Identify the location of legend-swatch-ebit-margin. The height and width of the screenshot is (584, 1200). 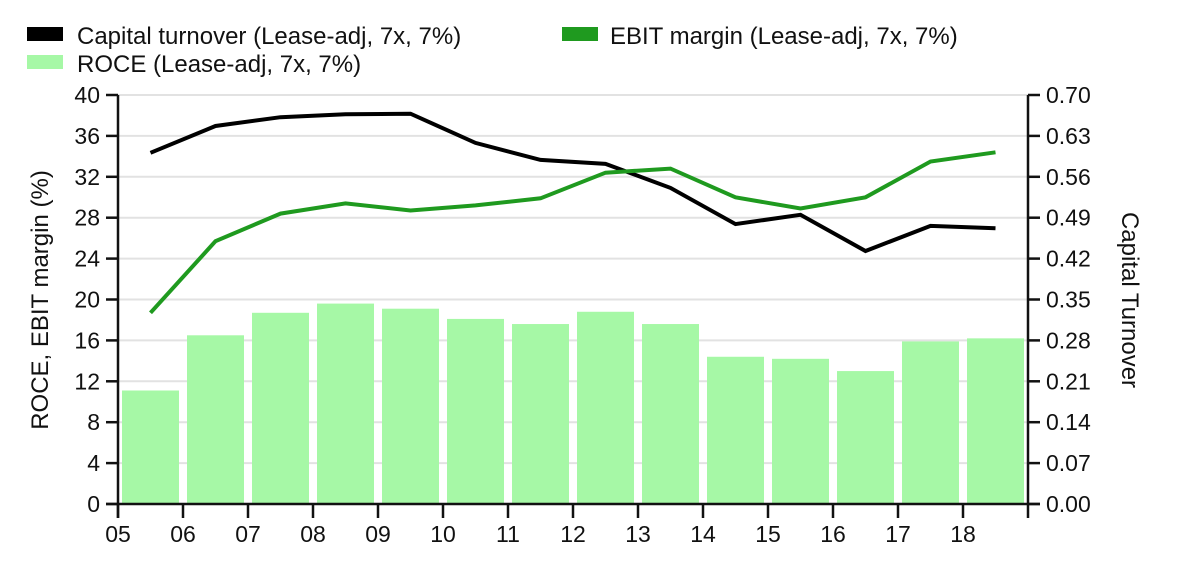
(580, 34).